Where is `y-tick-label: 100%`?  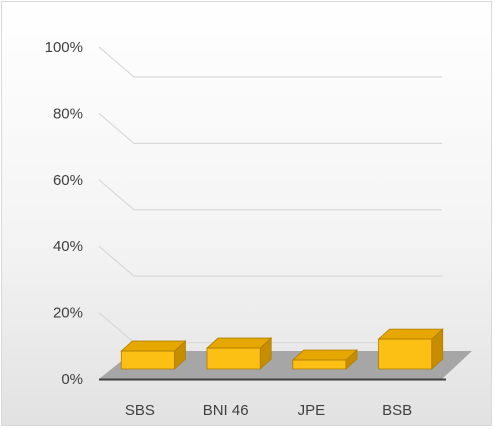 y-tick-label: 100% is located at coordinates (64, 47).